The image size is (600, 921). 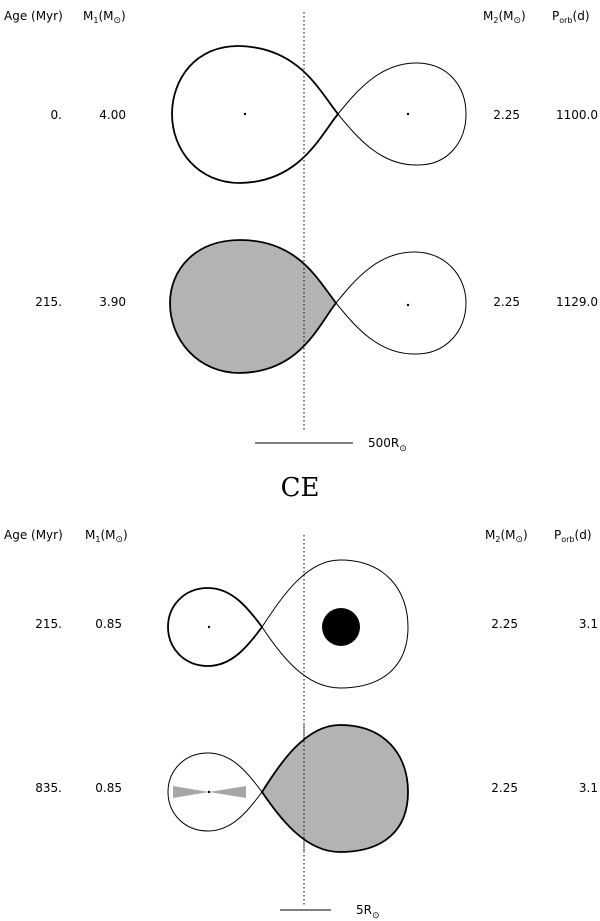 I want to click on bottom-row1-age: 215., so click(x=48, y=624).